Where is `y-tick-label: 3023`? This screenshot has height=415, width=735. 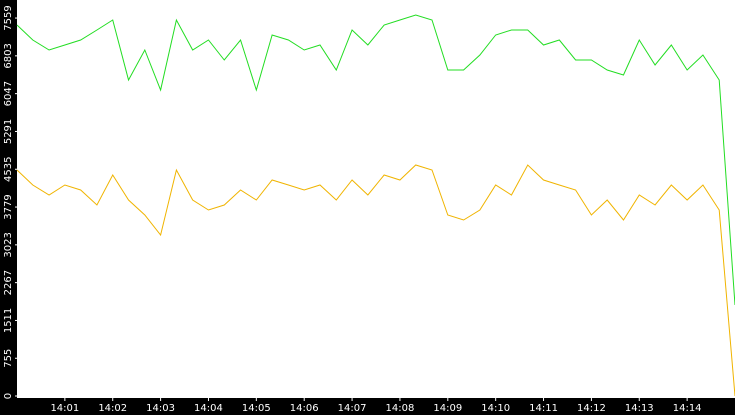 y-tick-label: 3023 is located at coordinates (8, 244).